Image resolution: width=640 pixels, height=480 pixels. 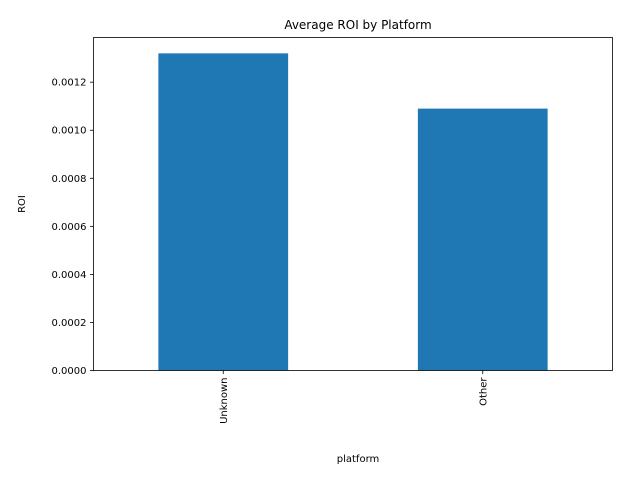 I want to click on y-tick-label: 0.0012, so click(x=69, y=83).